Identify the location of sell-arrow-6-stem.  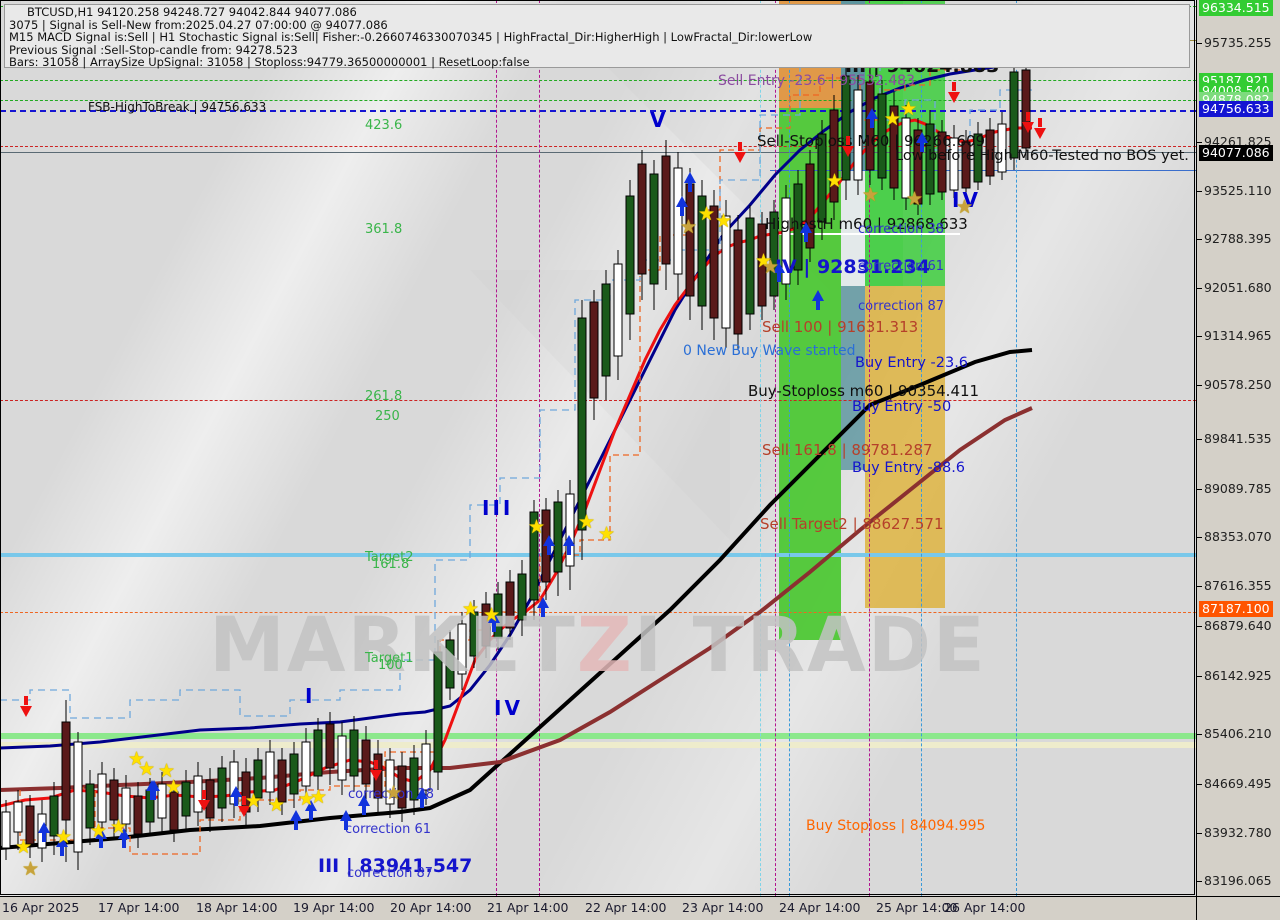
(848, 140).